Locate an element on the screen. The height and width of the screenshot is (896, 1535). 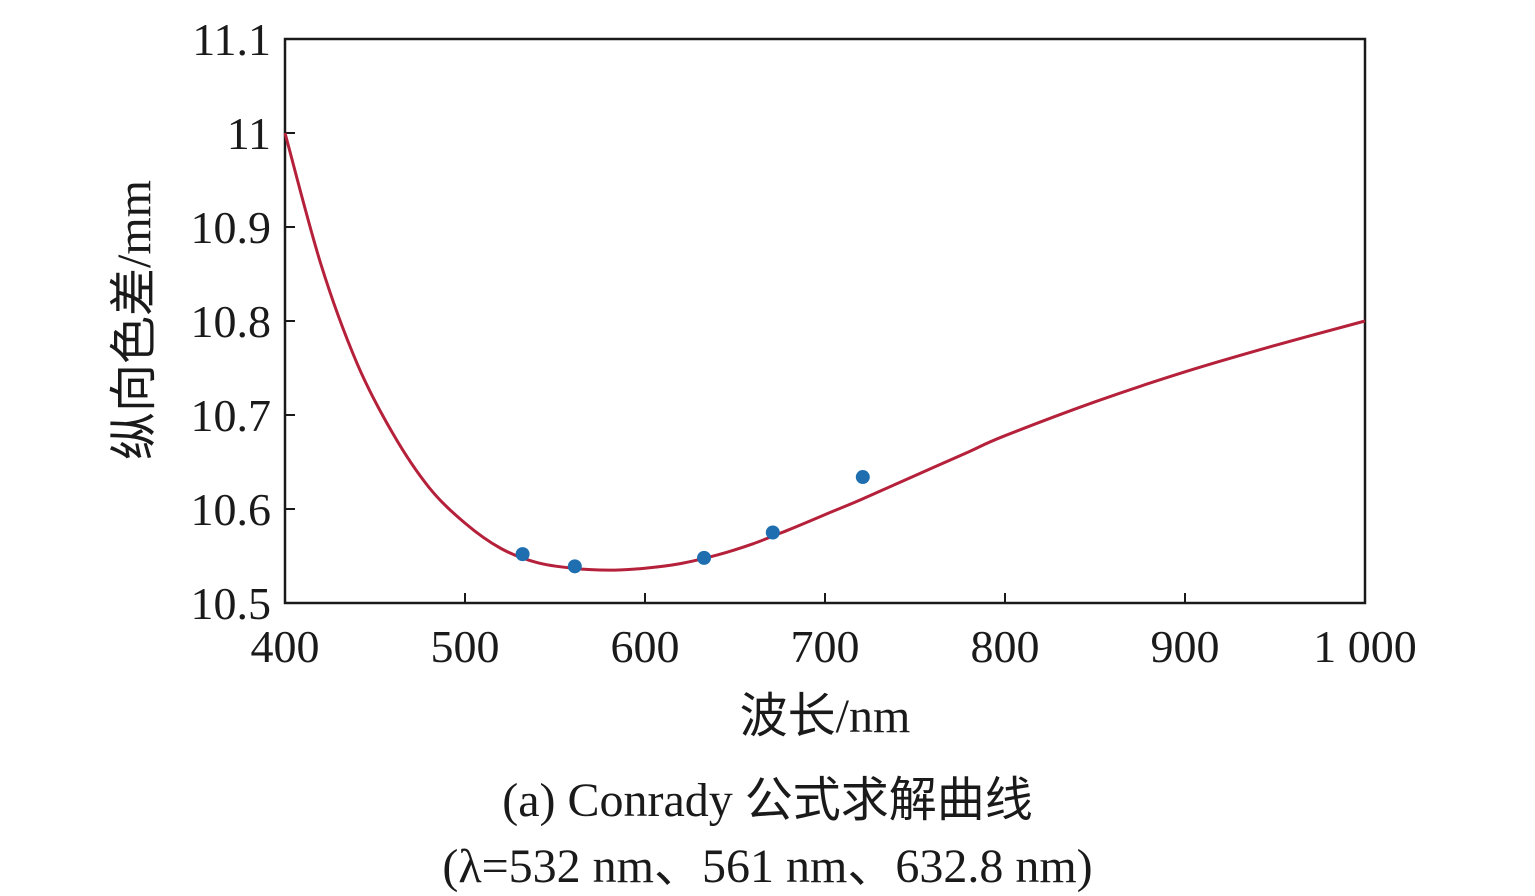
x-axis-ticks: 400 500 600 700 800 900 1 000 is located at coordinates (834, 632).